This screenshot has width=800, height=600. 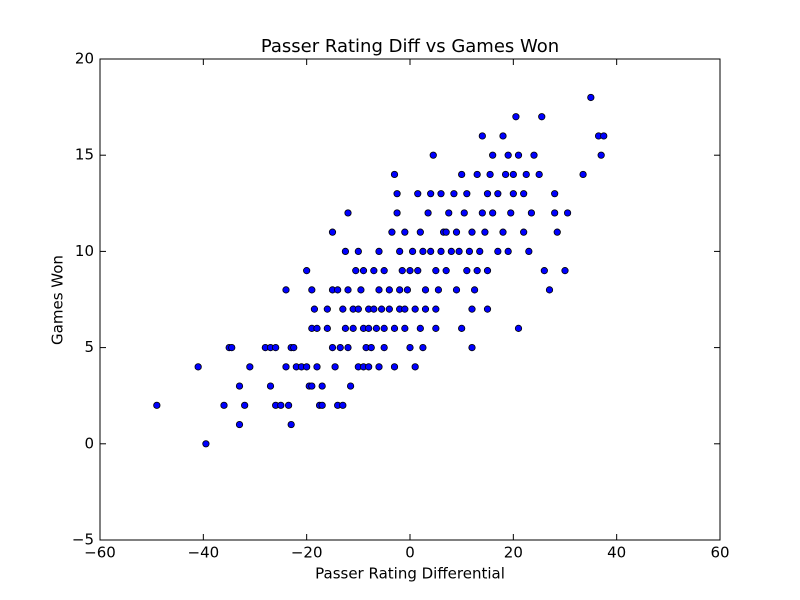 What do you see at coordinates (719, 553) in the screenshot?
I see `x-tick-label: 60` at bounding box center [719, 553].